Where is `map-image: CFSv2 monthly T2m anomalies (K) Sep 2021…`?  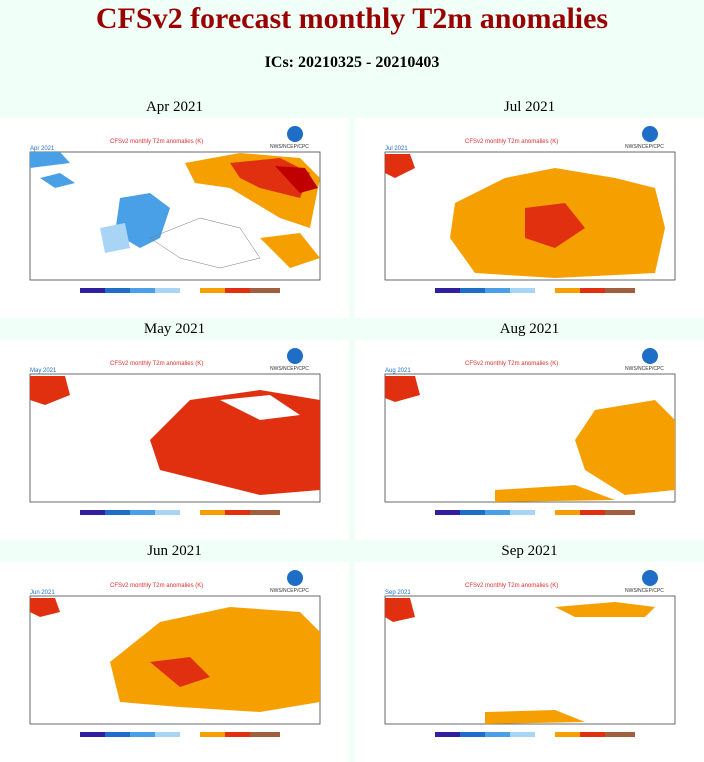
map-image: CFSv2 monthly T2m anomalies (K) Sep 2021… is located at coordinates (529, 662).